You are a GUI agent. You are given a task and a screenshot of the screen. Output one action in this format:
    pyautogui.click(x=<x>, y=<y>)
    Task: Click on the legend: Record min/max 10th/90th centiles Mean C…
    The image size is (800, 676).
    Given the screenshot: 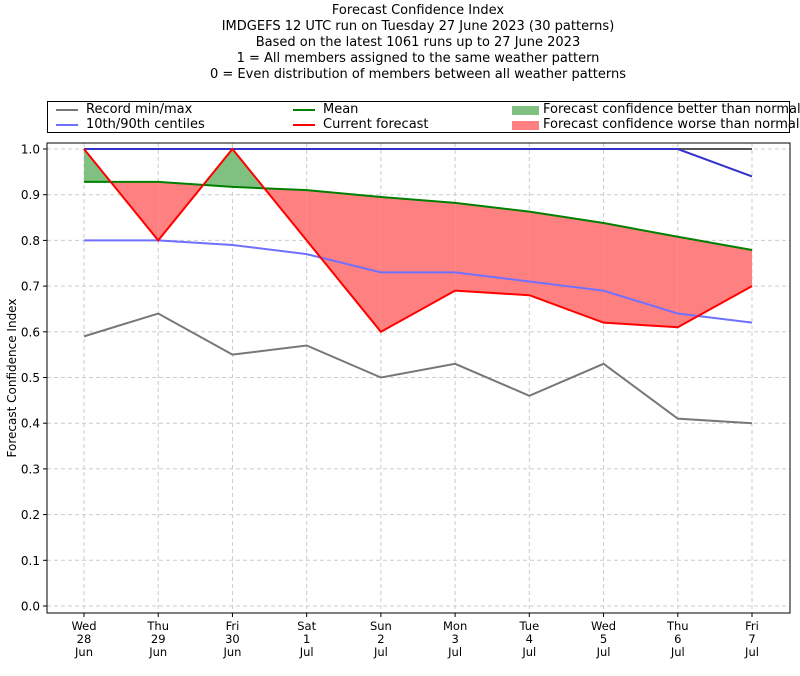 What is the action you would take?
    pyautogui.click(x=423, y=117)
    